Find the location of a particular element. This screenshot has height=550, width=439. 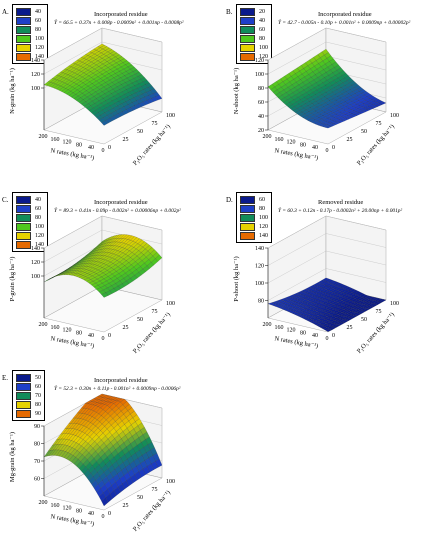

color-legend: 40 60 80 100 120 140 is located at coordinates (30, 34).